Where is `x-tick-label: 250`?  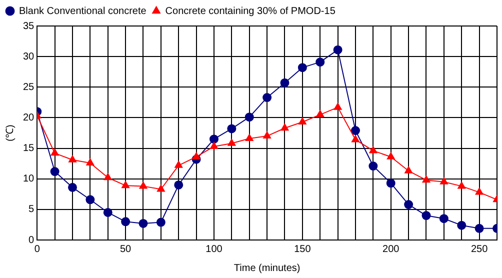 x-tick-label: 250 is located at coordinates (479, 249).